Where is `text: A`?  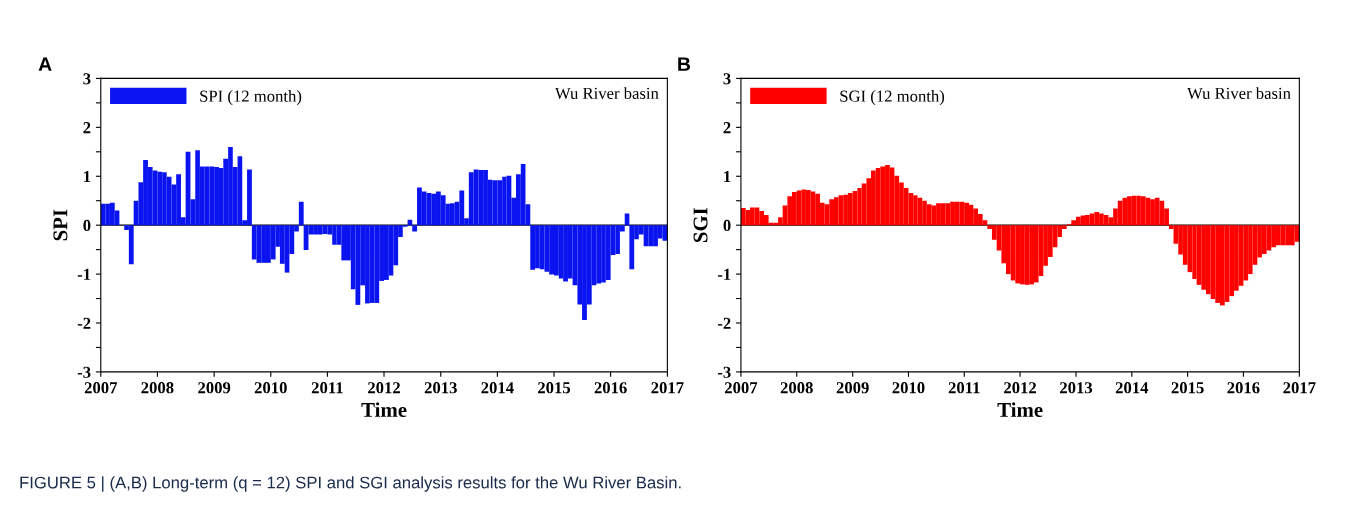
text: A is located at coordinates (45, 64).